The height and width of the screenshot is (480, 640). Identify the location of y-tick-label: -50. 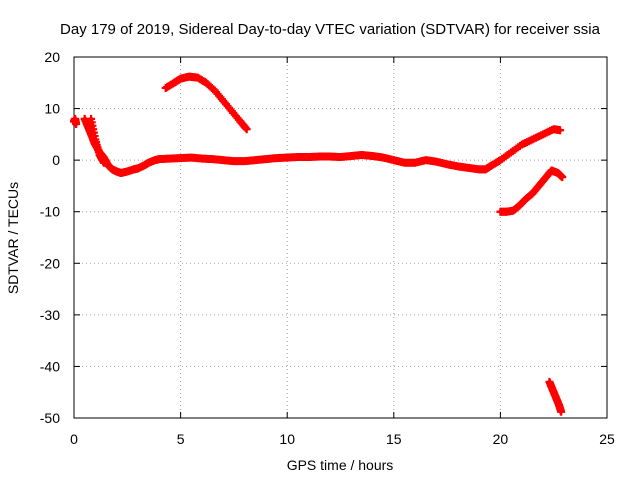
(50, 418).